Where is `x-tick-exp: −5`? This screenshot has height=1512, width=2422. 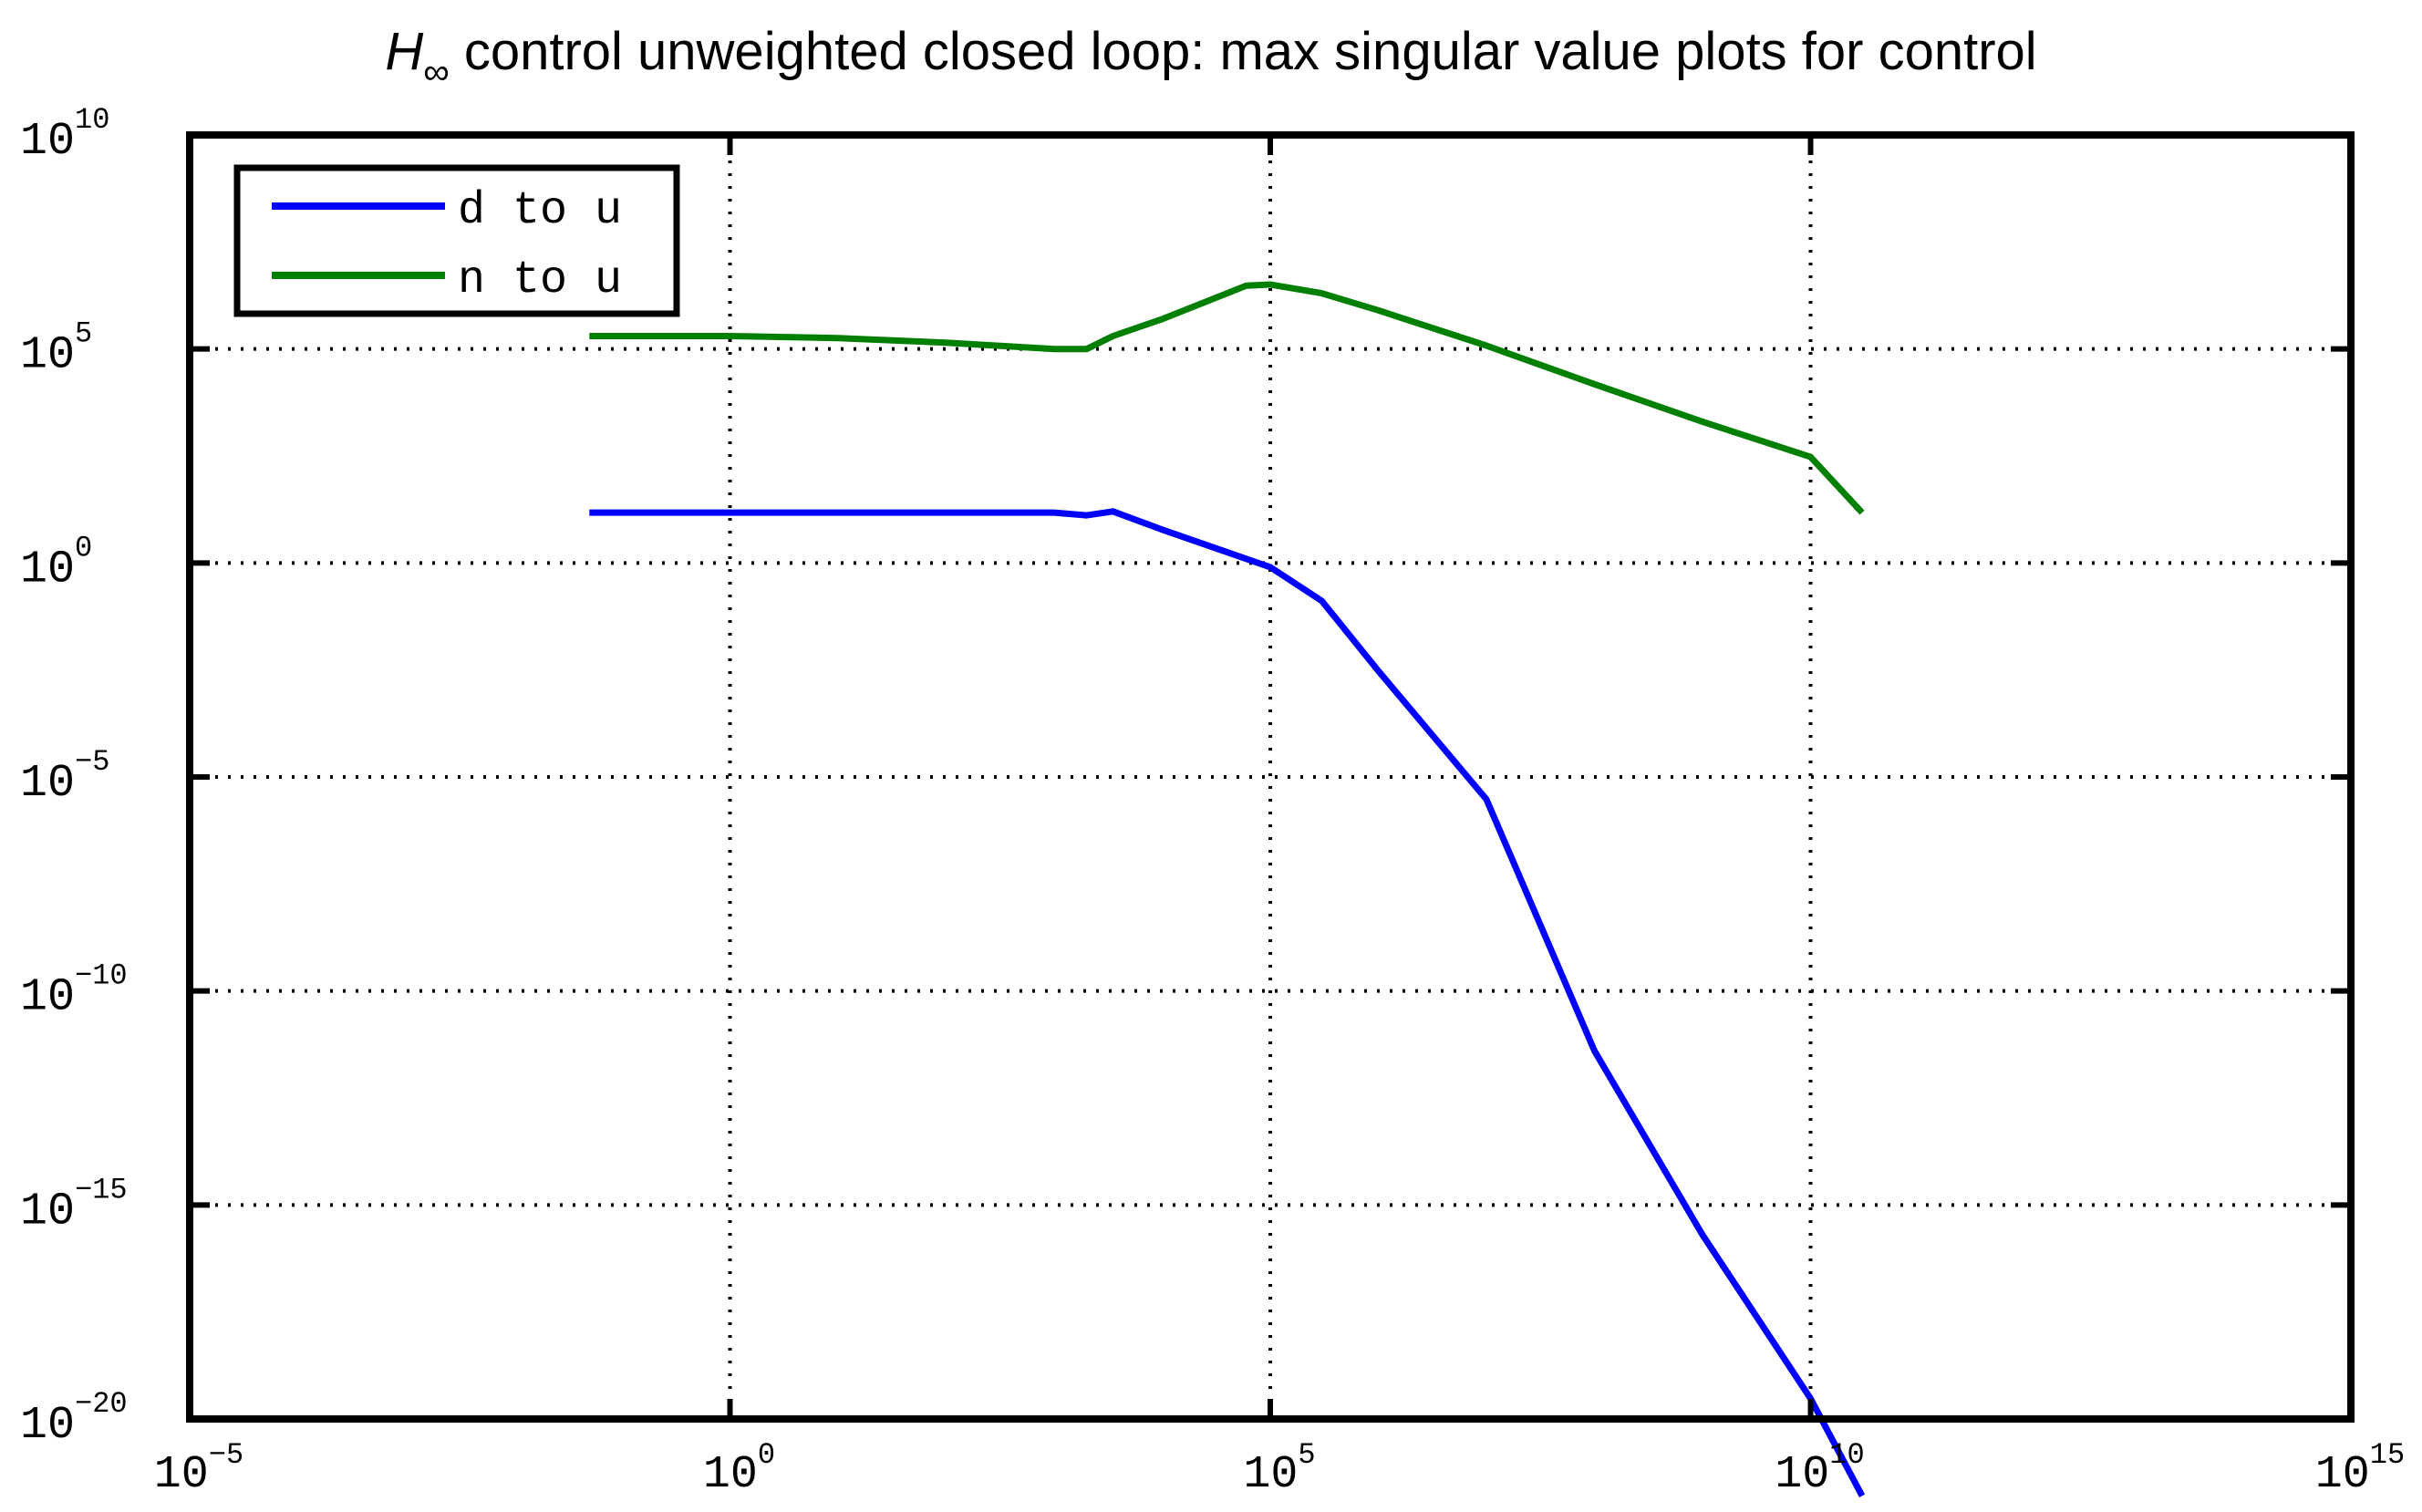 x-tick-exp: −5 is located at coordinates (226, 1455).